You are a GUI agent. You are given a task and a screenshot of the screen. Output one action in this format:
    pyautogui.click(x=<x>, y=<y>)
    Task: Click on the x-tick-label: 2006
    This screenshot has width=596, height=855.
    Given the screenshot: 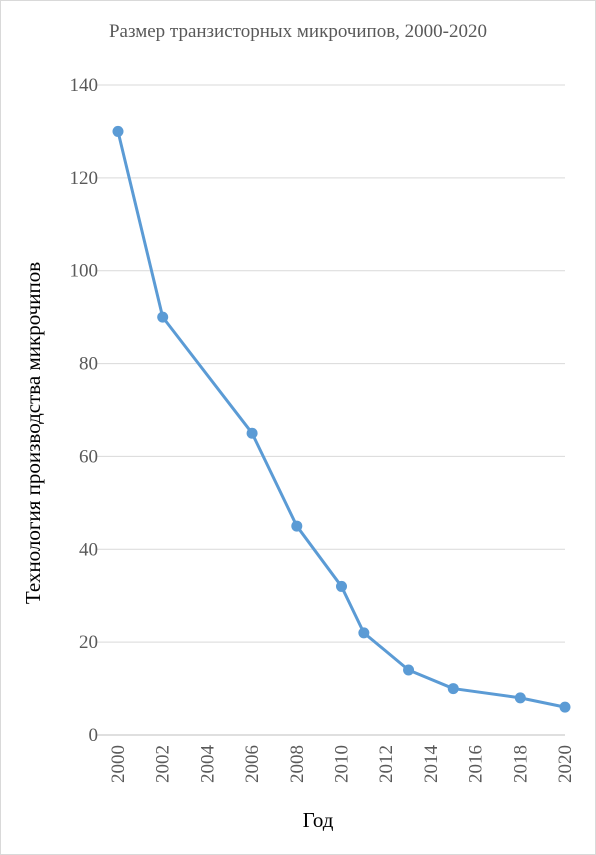 What is the action you would take?
    pyautogui.click(x=252, y=764)
    